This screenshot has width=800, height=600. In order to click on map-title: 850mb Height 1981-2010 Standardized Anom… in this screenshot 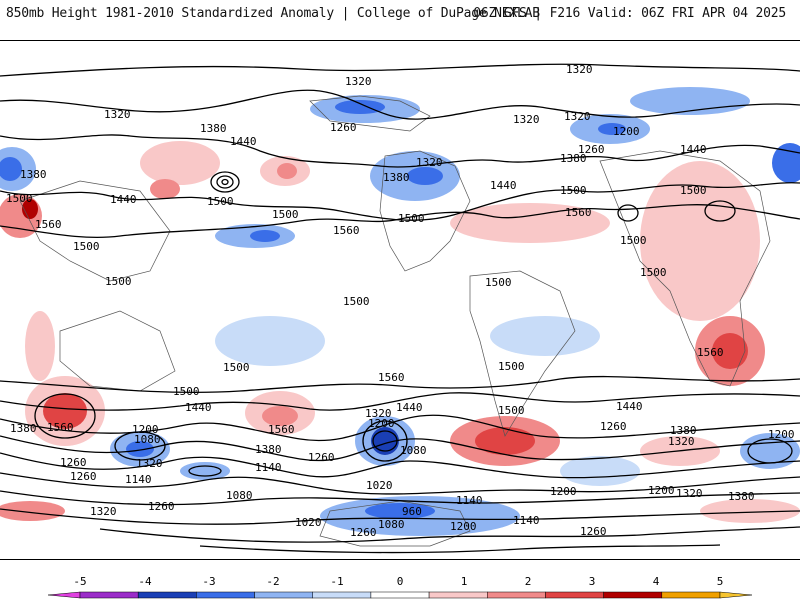, I will do `click(273, 13)`.